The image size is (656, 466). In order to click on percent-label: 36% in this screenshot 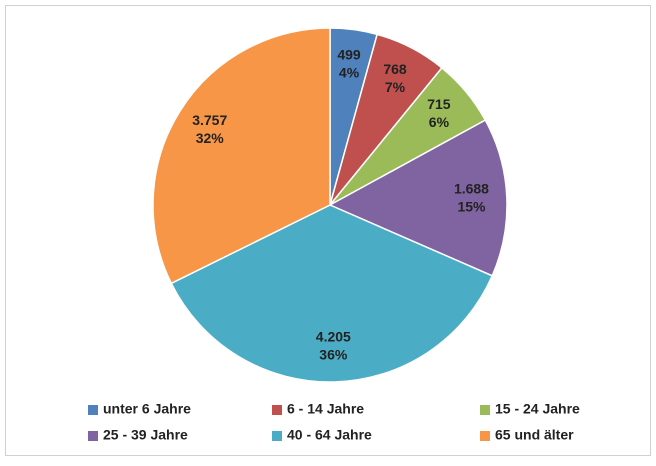, I will do `click(333, 354)`.